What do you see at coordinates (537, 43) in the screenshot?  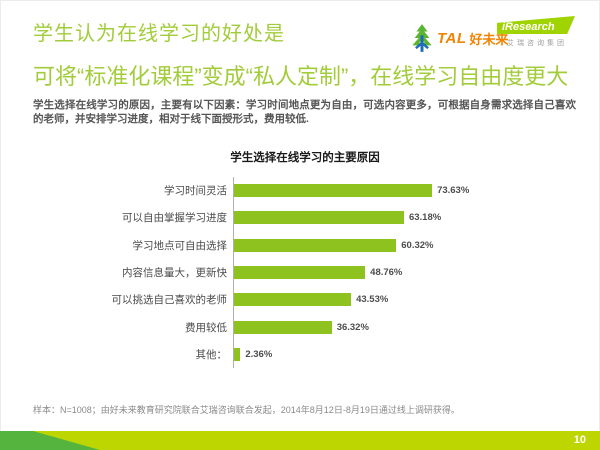 I see `iresearch-logo-subtext: 艾瑞咨询集团` at bounding box center [537, 43].